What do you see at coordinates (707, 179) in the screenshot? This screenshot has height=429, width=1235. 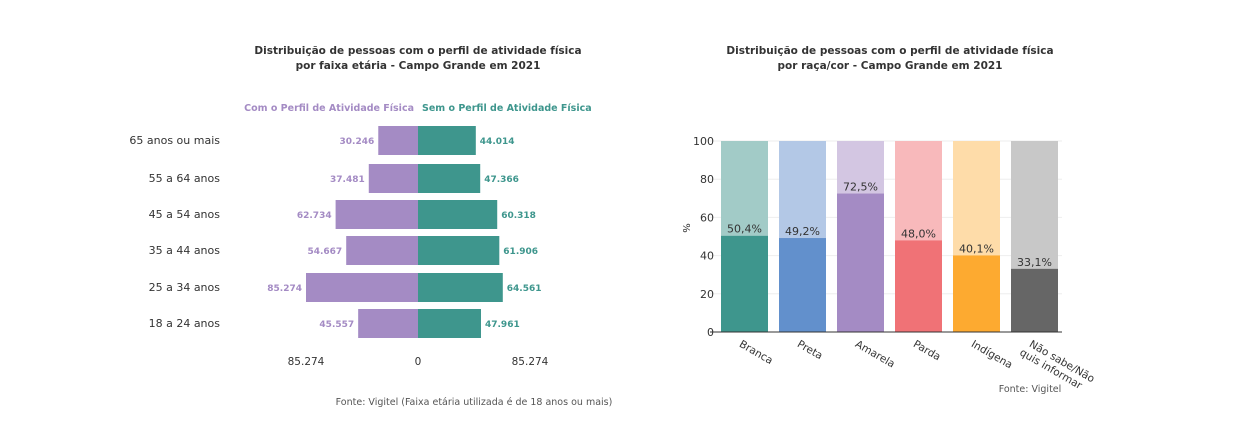 I see `y-tick-label: 80` at bounding box center [707, 179].